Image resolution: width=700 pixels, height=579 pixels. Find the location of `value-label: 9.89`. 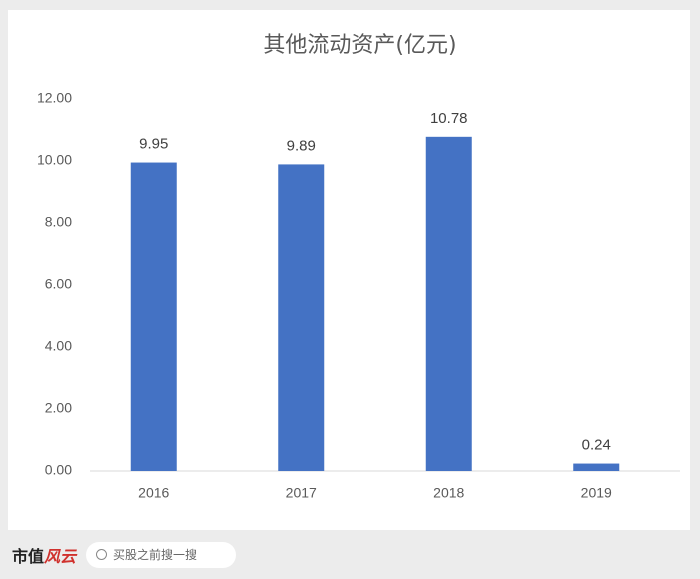

value-label: 9.89 is located at coordinates (301, 145).